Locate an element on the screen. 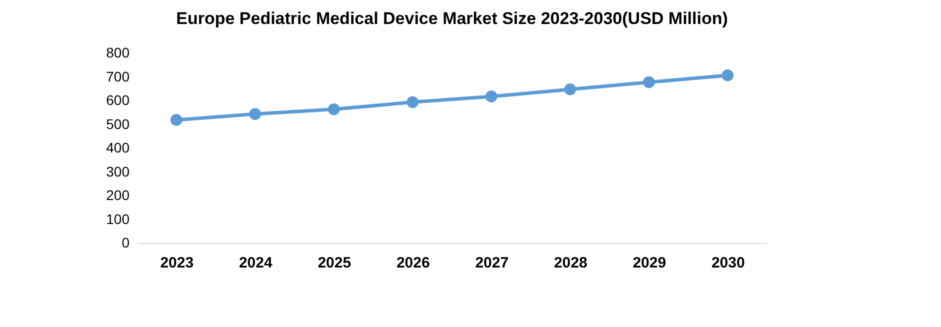 This screenshot has height=327, width=941. y-tick-label: 400 is located at coordinates (118, 148).